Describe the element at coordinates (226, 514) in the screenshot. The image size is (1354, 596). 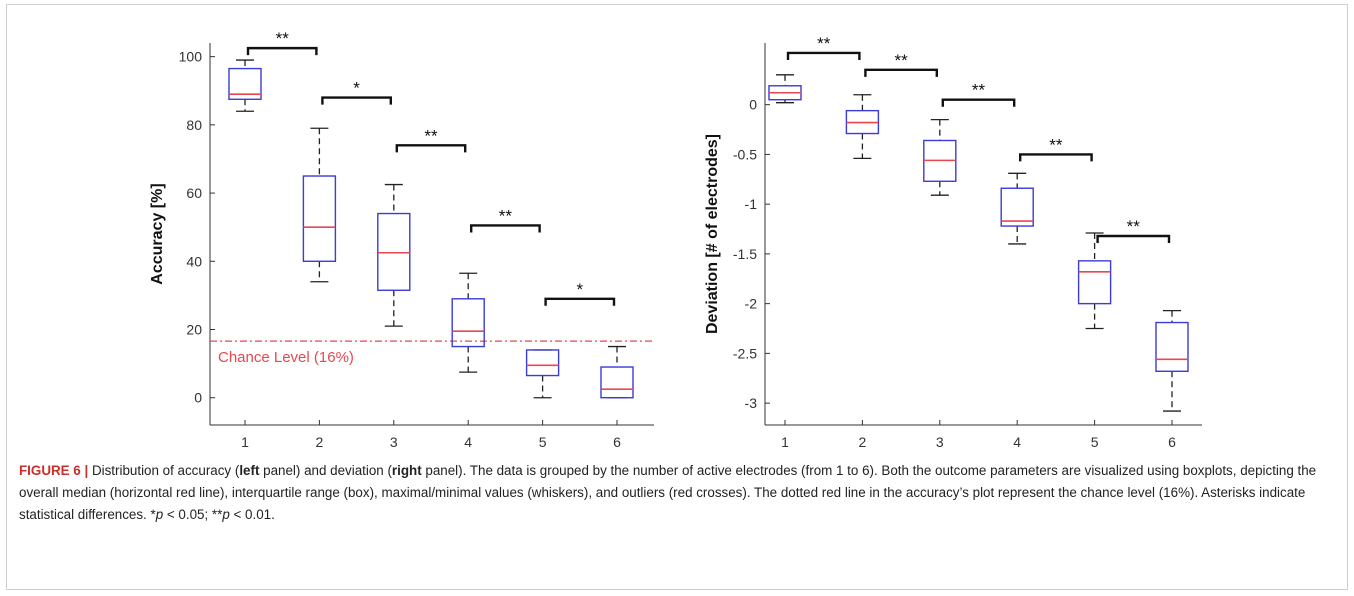
I see `caption-italic-p2: p` at that location.